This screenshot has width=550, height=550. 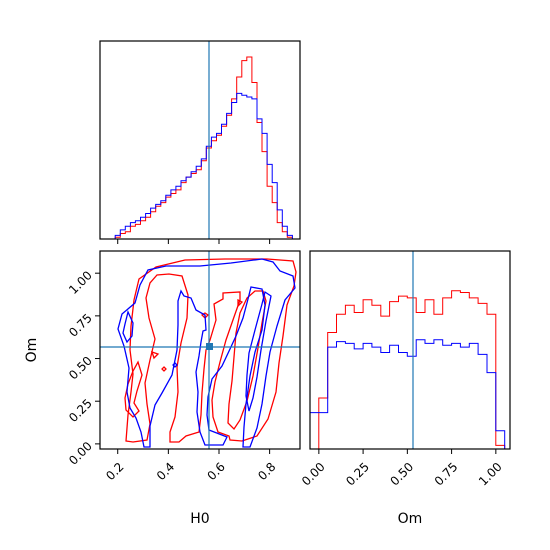 What do you see at coordinates (32, 350) in the screenshot?
I see `om-y-axis-label: Om` at bounding box center [32, 350].